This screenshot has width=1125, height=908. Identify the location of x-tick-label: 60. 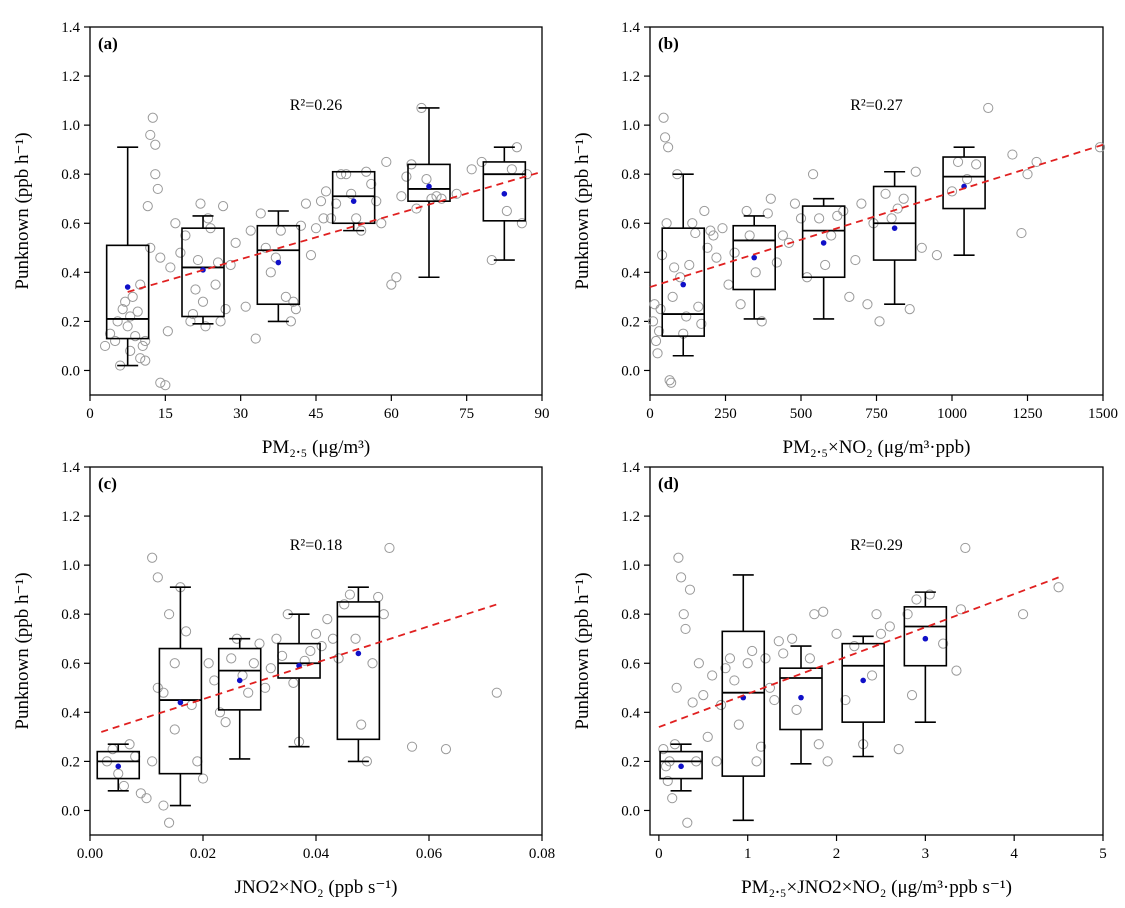
(391, 414).